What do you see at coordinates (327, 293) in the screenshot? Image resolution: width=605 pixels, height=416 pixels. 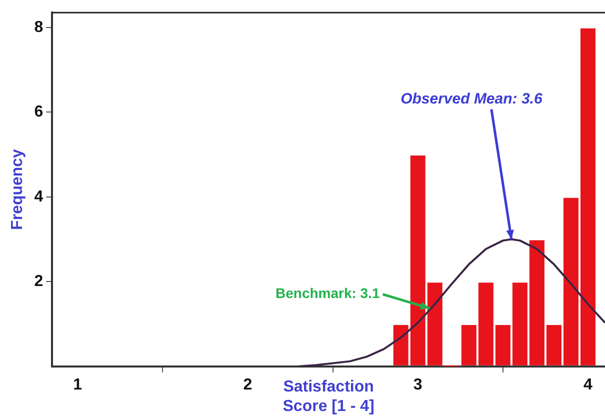 I see `annotation: Benchmark: 3.1` at bounding box center [327, 293].